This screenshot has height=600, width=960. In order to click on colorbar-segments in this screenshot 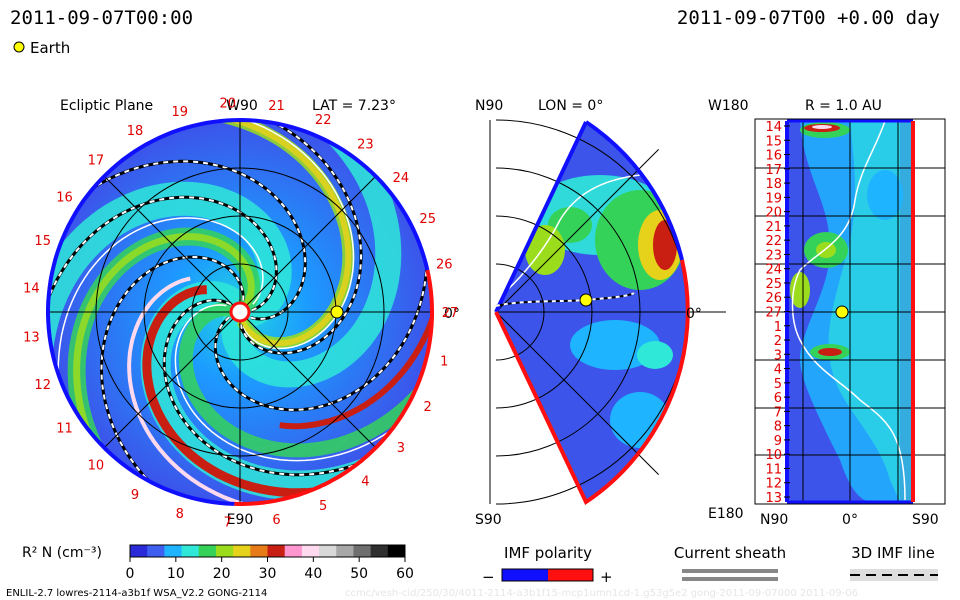, I will do `click(268, 551)`.